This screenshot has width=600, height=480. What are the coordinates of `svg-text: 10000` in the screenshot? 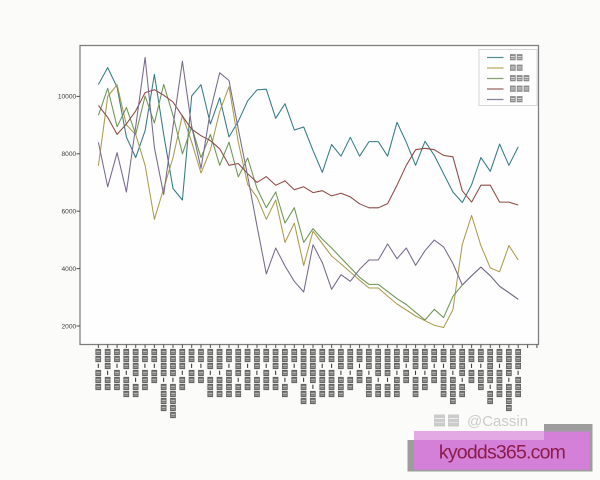 It's located at (67, 97).